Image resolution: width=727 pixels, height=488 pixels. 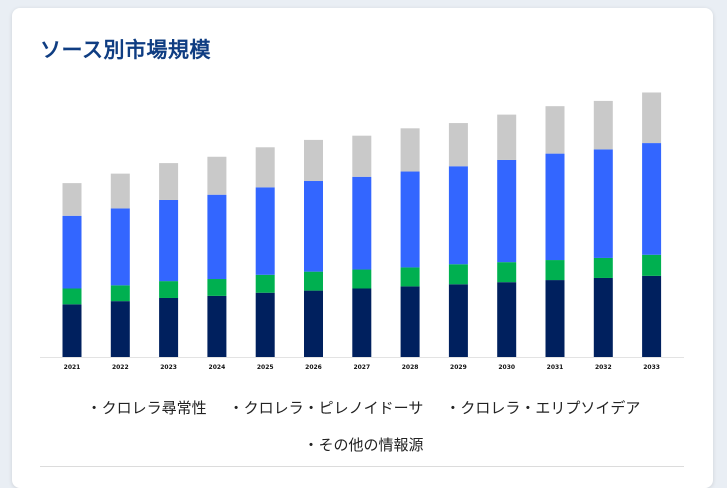 What do you see at coordinates (125, 50) in the screenshot?
I see `chart-title: ソース別市場規模` at bounding box center [125, 50].